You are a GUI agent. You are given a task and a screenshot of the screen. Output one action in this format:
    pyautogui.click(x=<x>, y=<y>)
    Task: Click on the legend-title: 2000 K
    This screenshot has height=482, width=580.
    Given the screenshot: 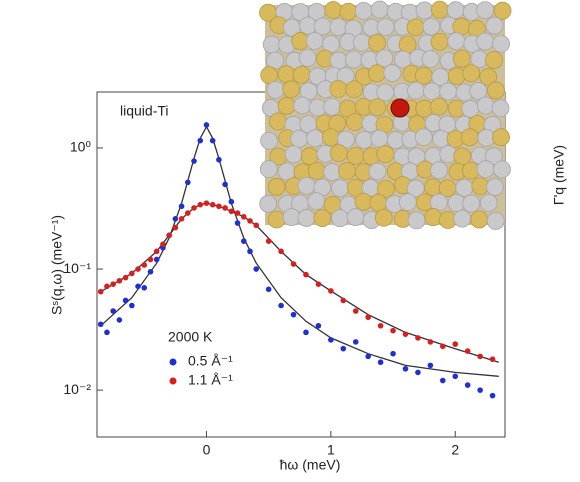 What is the action you would take?
    pyautogui.click(x=190, y=337)
    